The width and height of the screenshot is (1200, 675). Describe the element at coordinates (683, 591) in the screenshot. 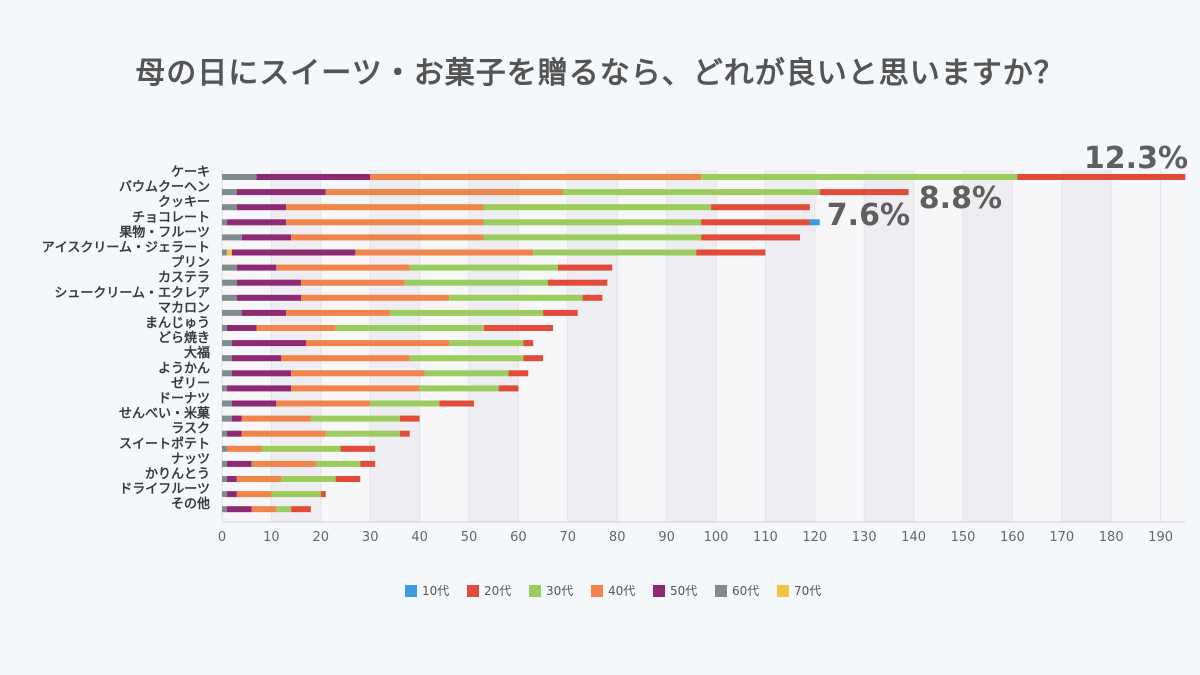

I see `legend-label: 50代` at that location.